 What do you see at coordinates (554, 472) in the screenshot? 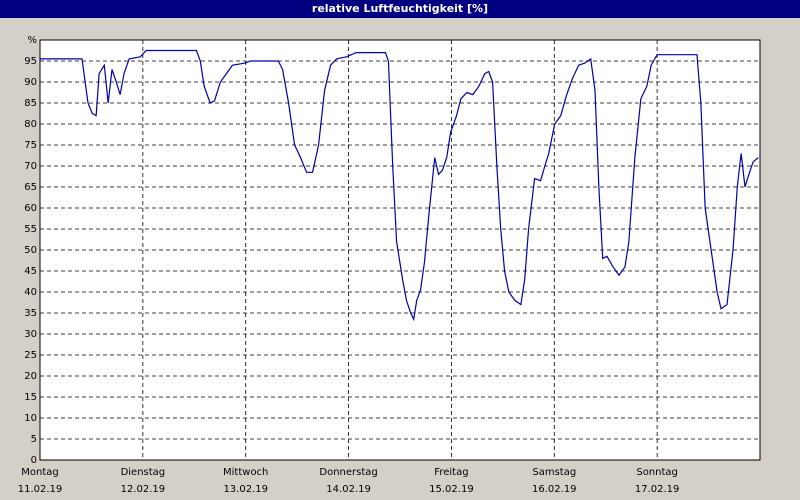
I see `x-tick-label: Samstag` at bounding box center [554, 472].